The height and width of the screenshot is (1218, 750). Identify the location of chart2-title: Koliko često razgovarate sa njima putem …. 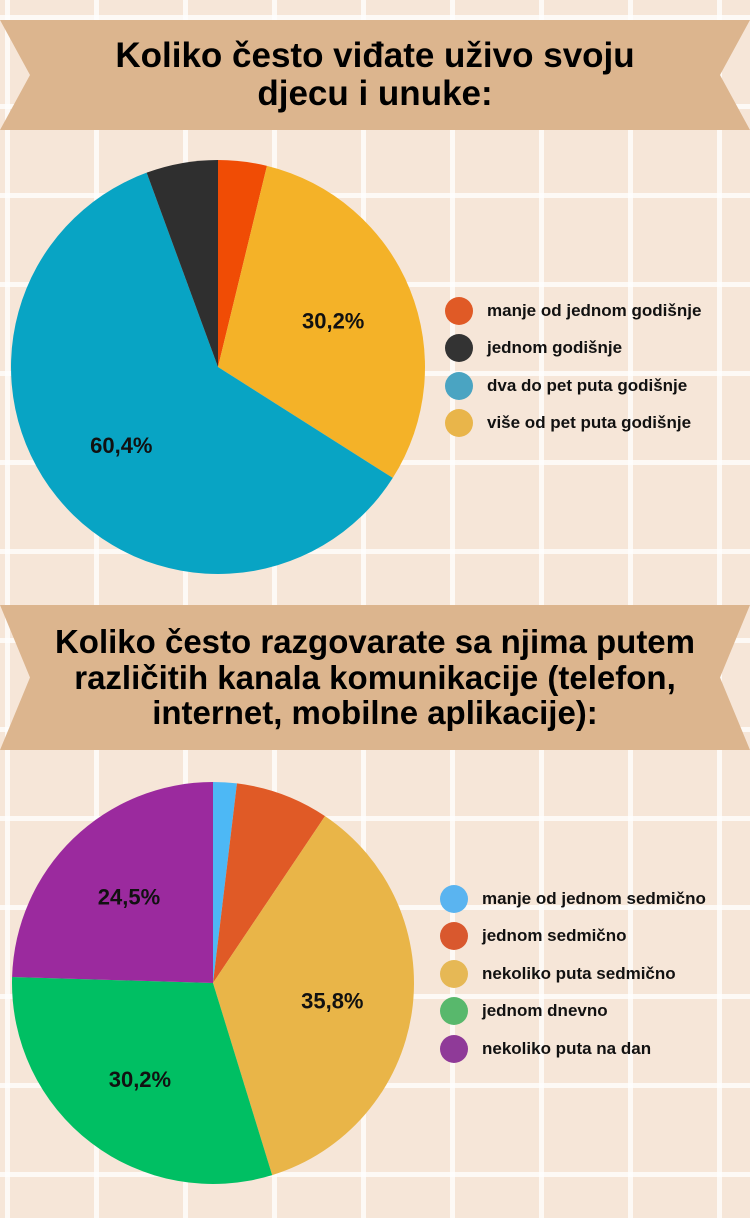
(375, 677).